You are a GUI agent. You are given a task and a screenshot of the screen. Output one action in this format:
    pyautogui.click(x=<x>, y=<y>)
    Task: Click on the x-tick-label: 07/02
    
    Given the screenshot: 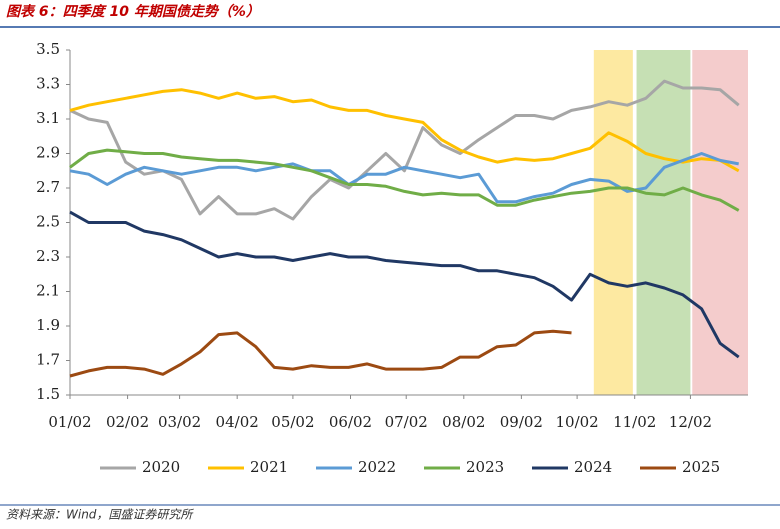 What is the action you would take?
    pyautogui.click(x=406, y=422)
    